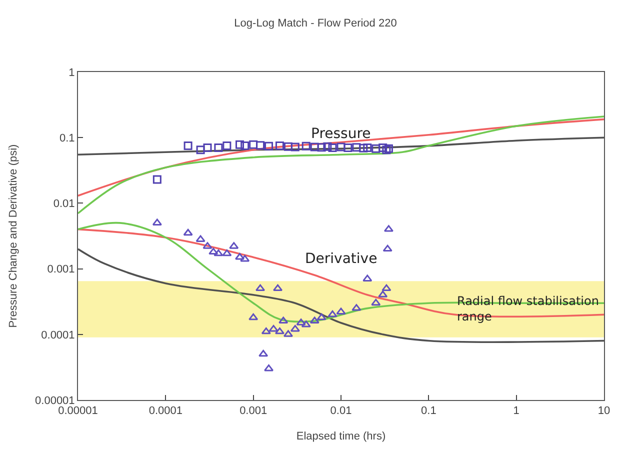  I want to click on x-tick-label: 1, so click(516, 411).